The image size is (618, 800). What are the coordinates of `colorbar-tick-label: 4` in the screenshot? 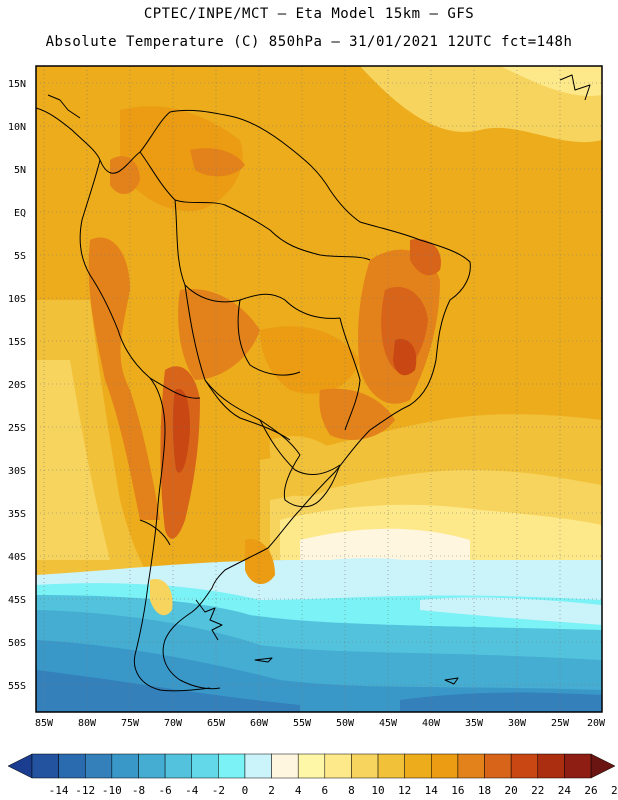 It's located at (298, 790).